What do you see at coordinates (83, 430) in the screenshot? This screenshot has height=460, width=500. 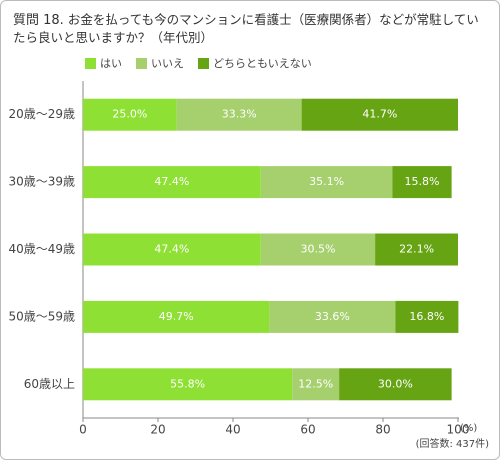 I see `x-tick-label: 0` at bounding box center [83, 430].